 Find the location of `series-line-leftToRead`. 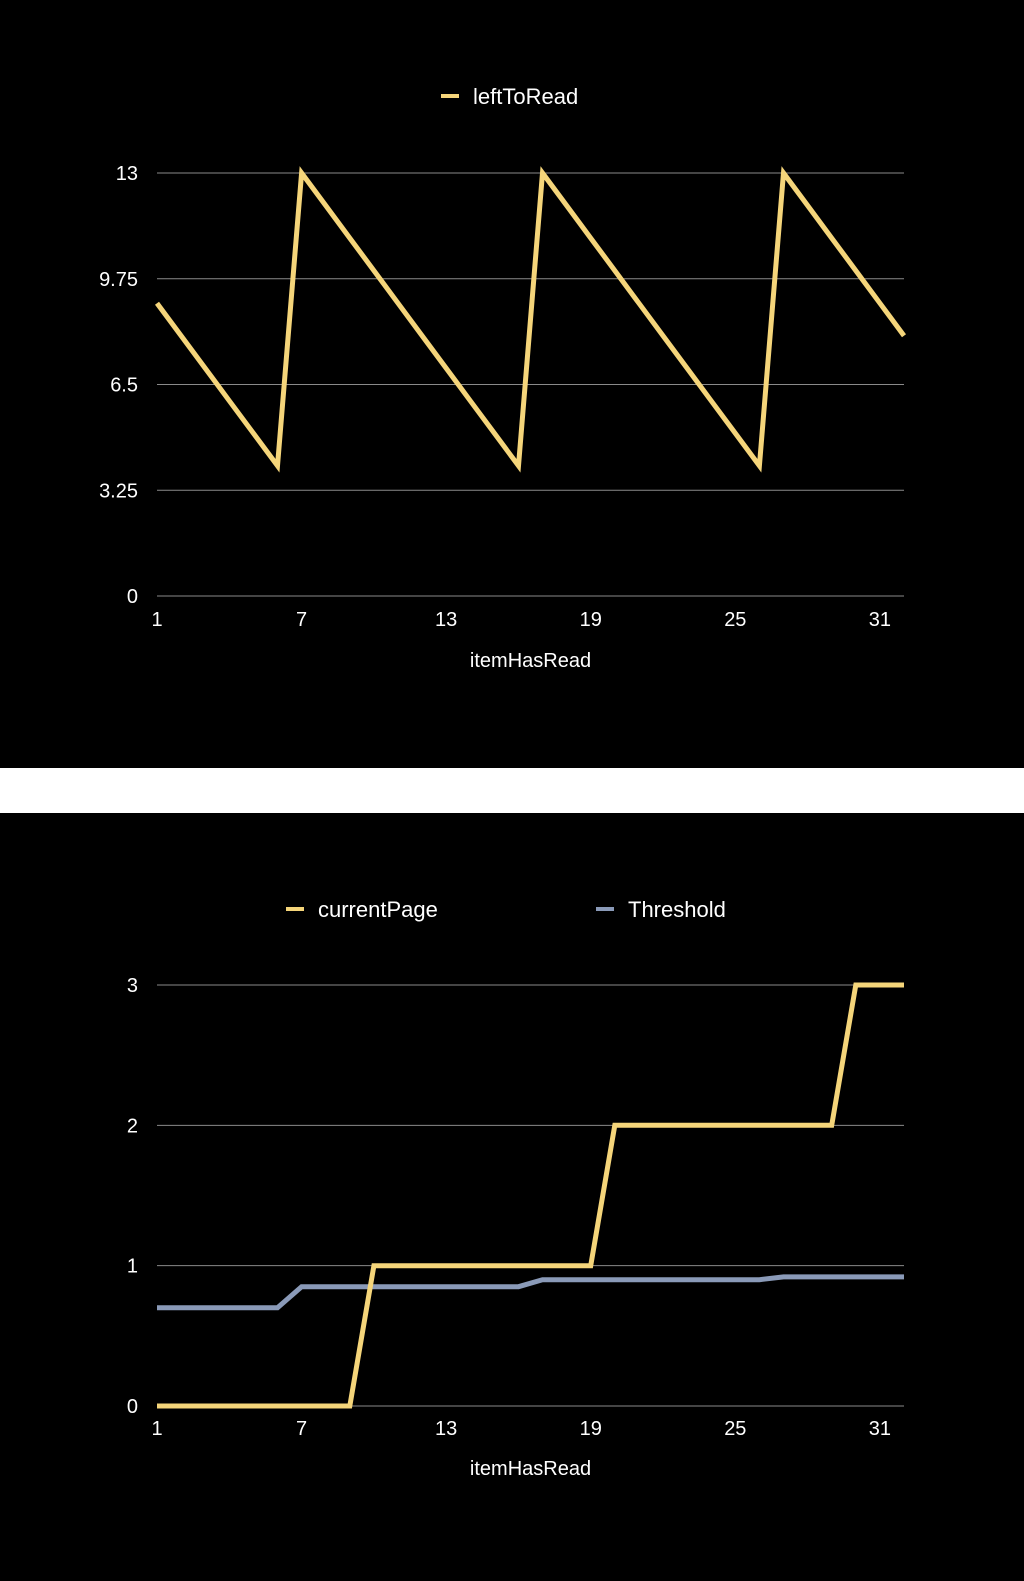

series-line-leftToRead is located at coordinates (530, 319).